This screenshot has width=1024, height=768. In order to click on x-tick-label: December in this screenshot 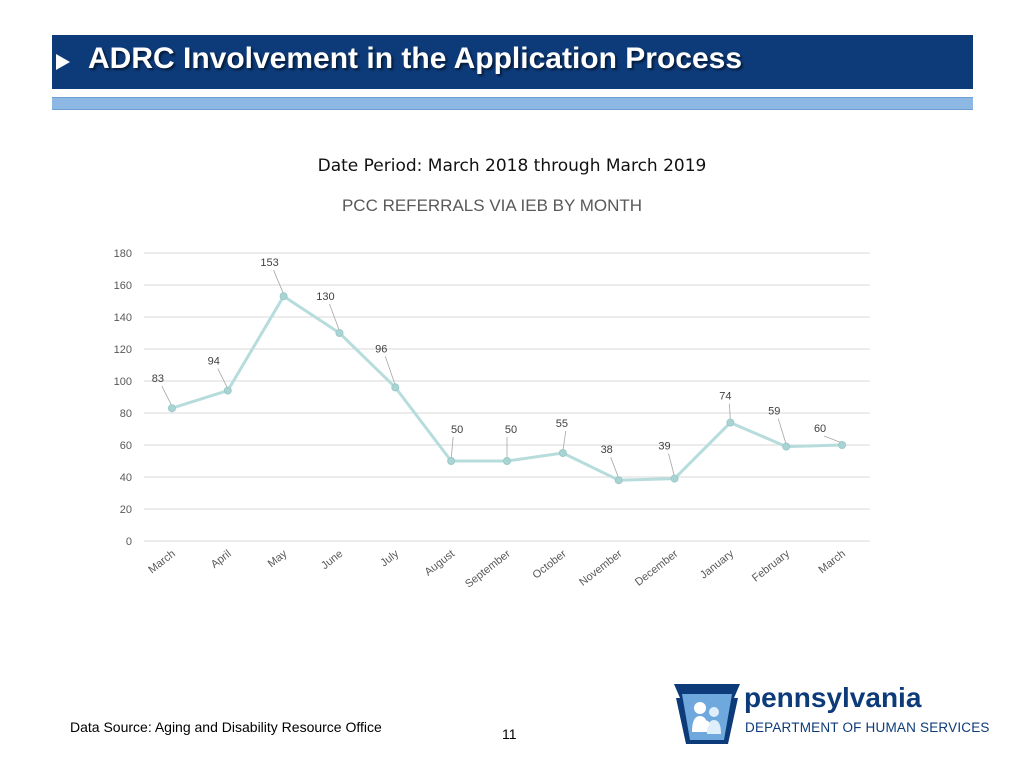, I will do `click(657, 568)`.